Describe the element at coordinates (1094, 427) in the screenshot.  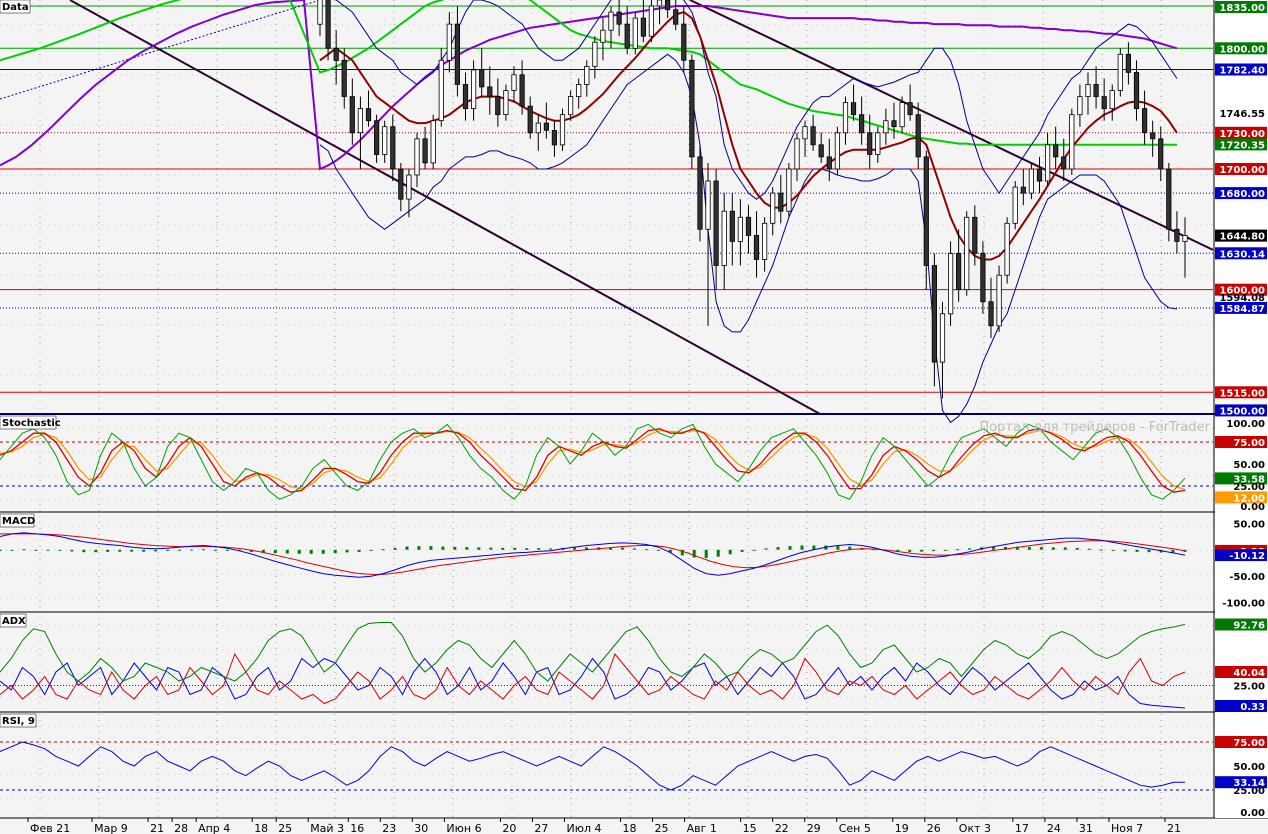
I see `watermark-text: Портал для трейдеров - ForTrader` at that location.